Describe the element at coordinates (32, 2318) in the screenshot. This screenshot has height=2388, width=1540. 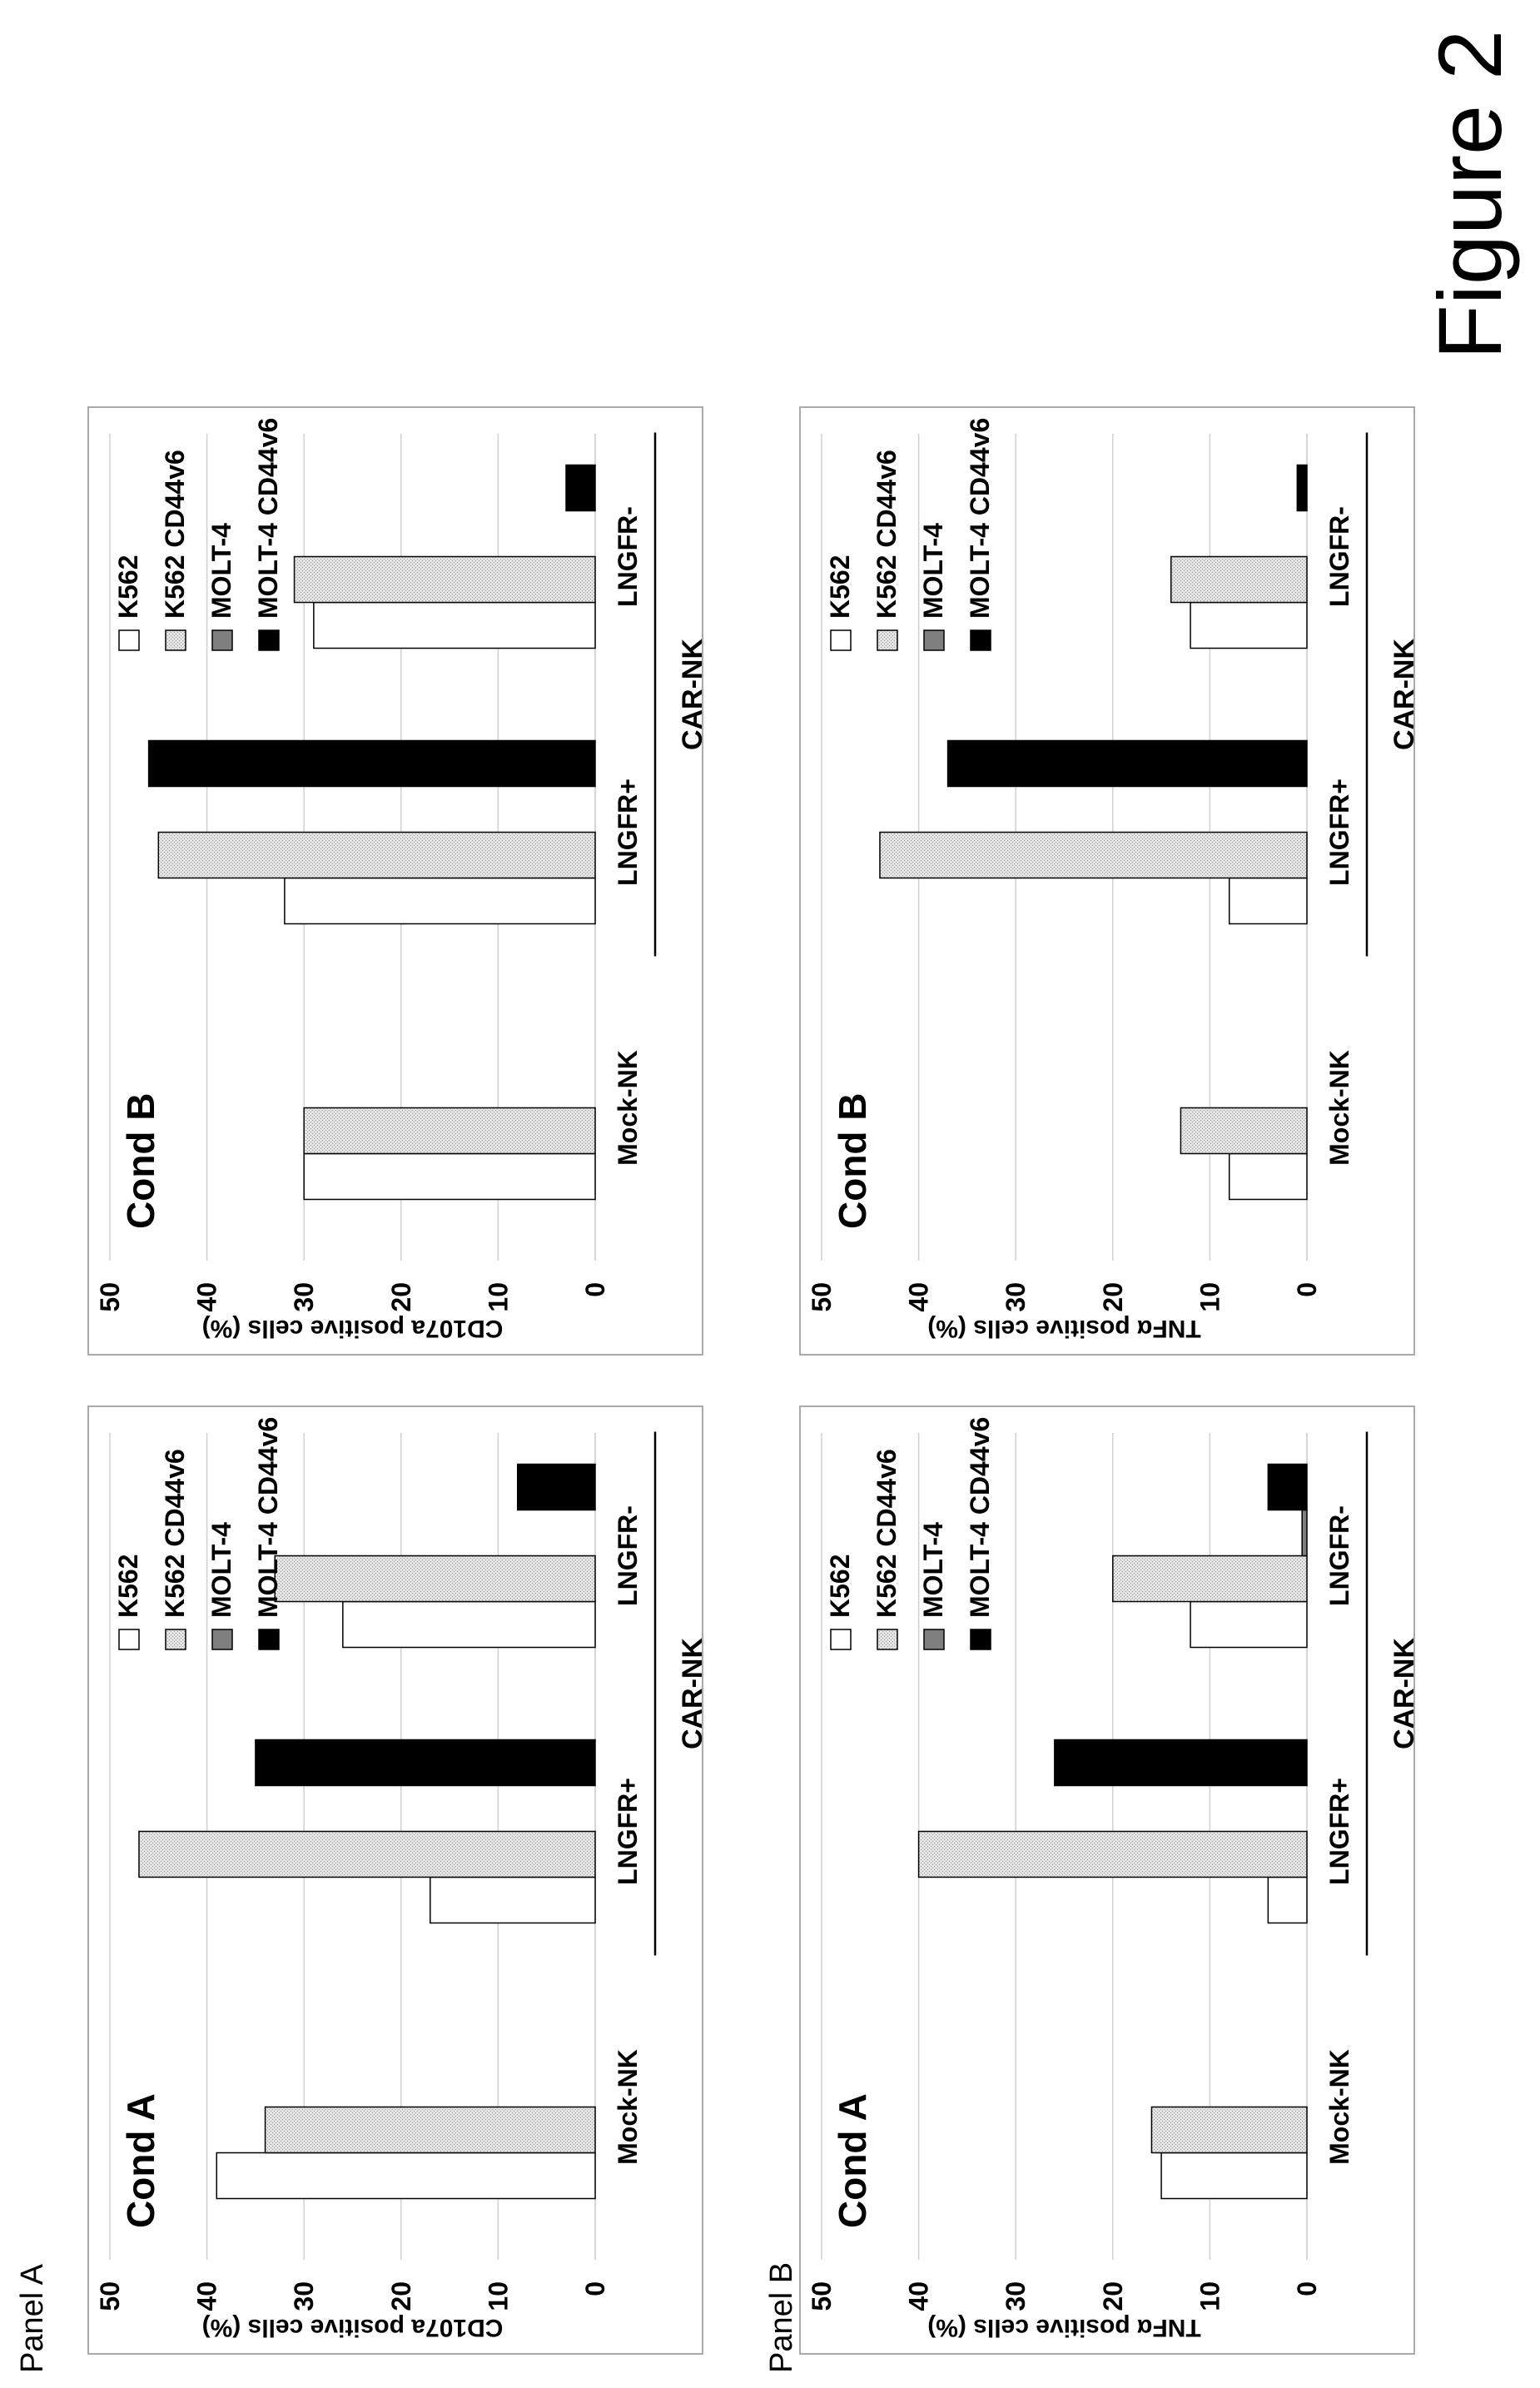
I see `panel-a-label: Panel A` at that location.